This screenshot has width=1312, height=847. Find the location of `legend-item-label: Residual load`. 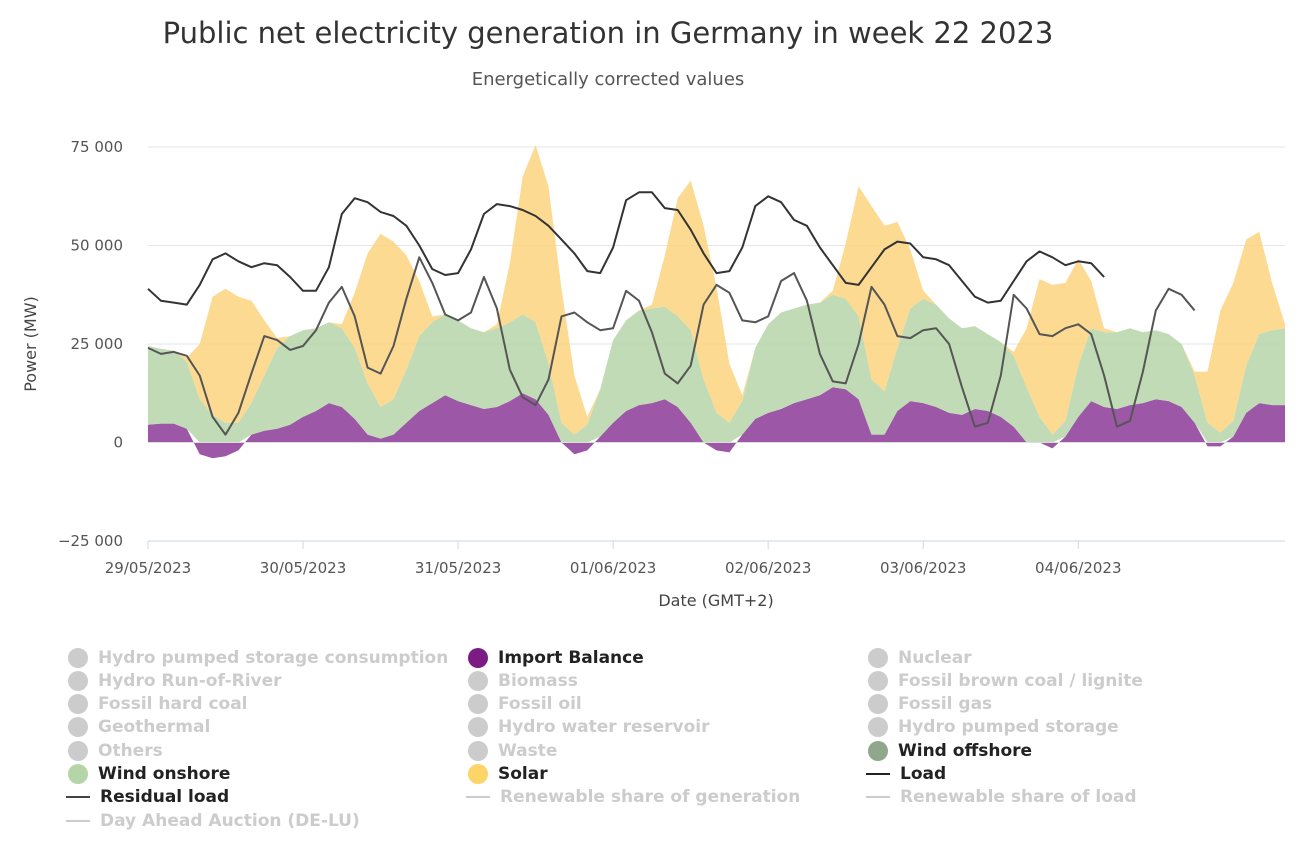

legend-item-label: Residual load is located at coordinates (165, 797).